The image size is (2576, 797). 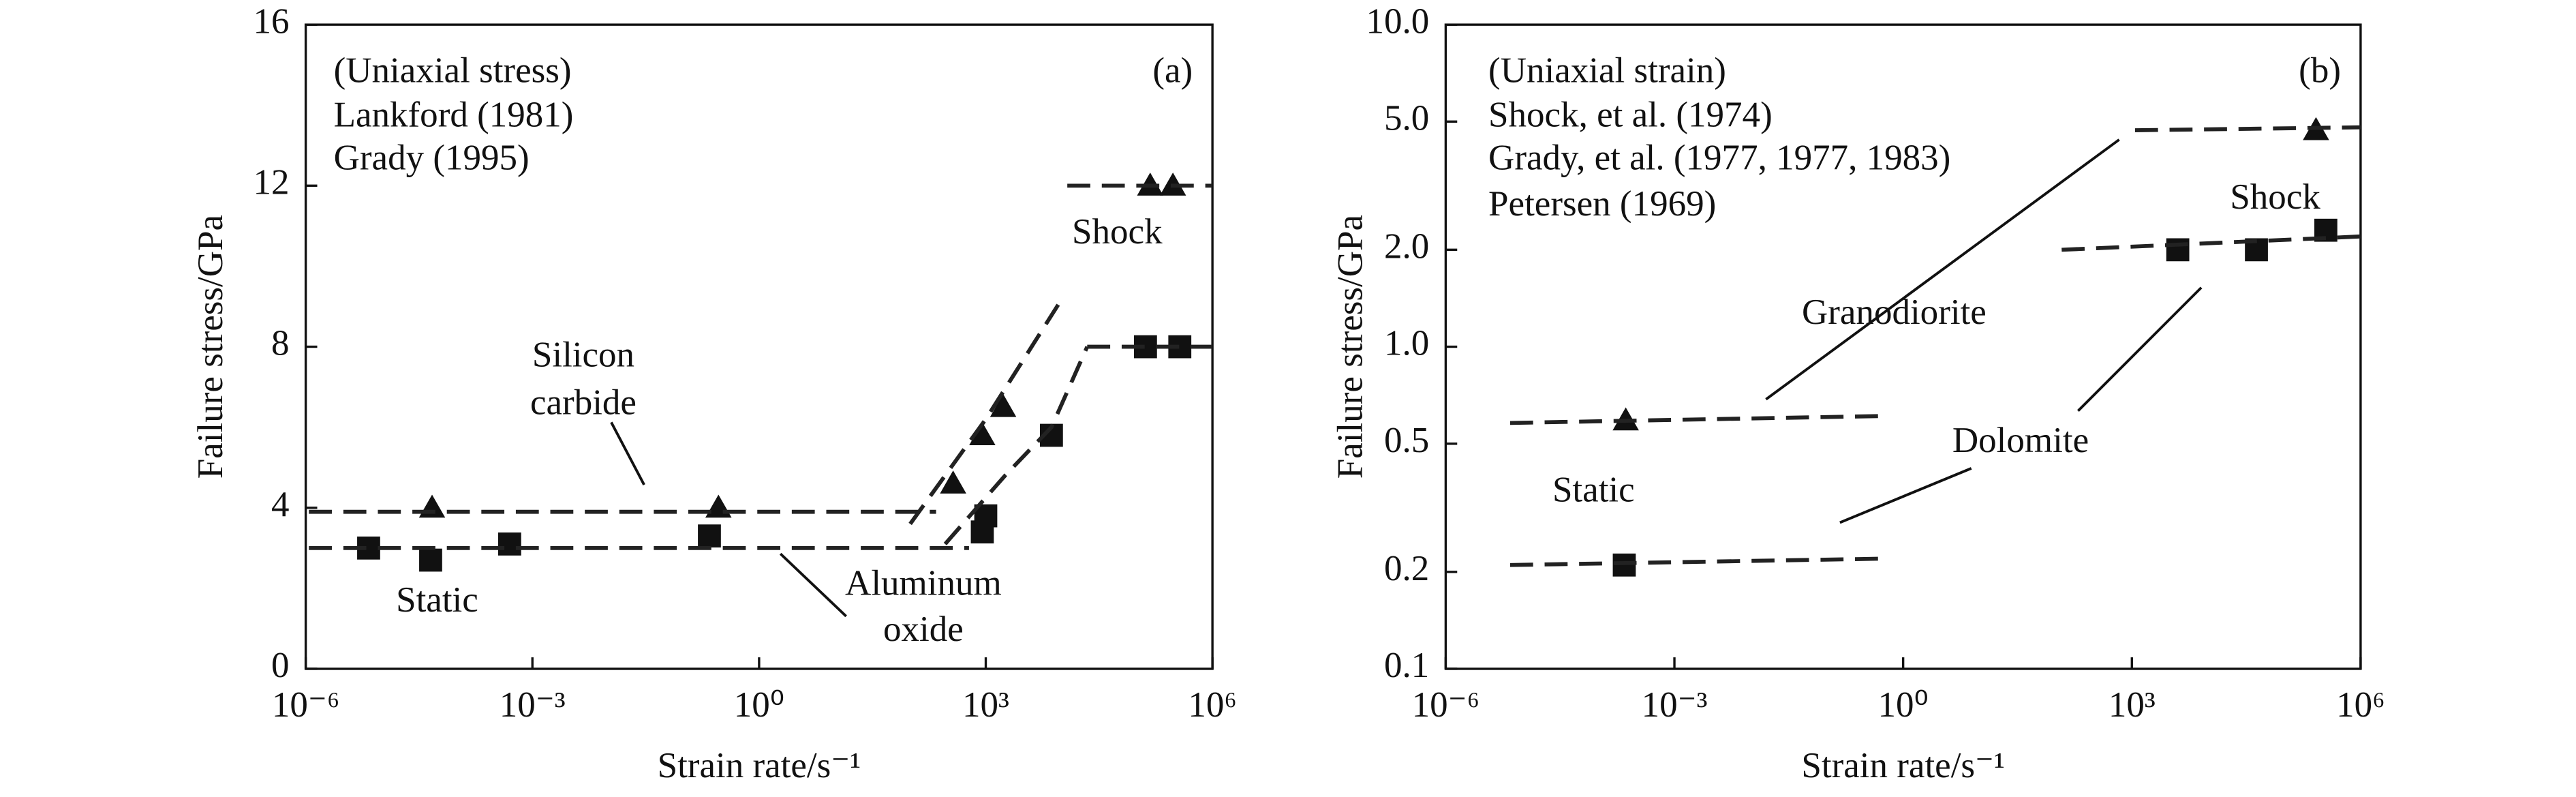 I want to click on annotation: oxide, so click(x=923, y=629).